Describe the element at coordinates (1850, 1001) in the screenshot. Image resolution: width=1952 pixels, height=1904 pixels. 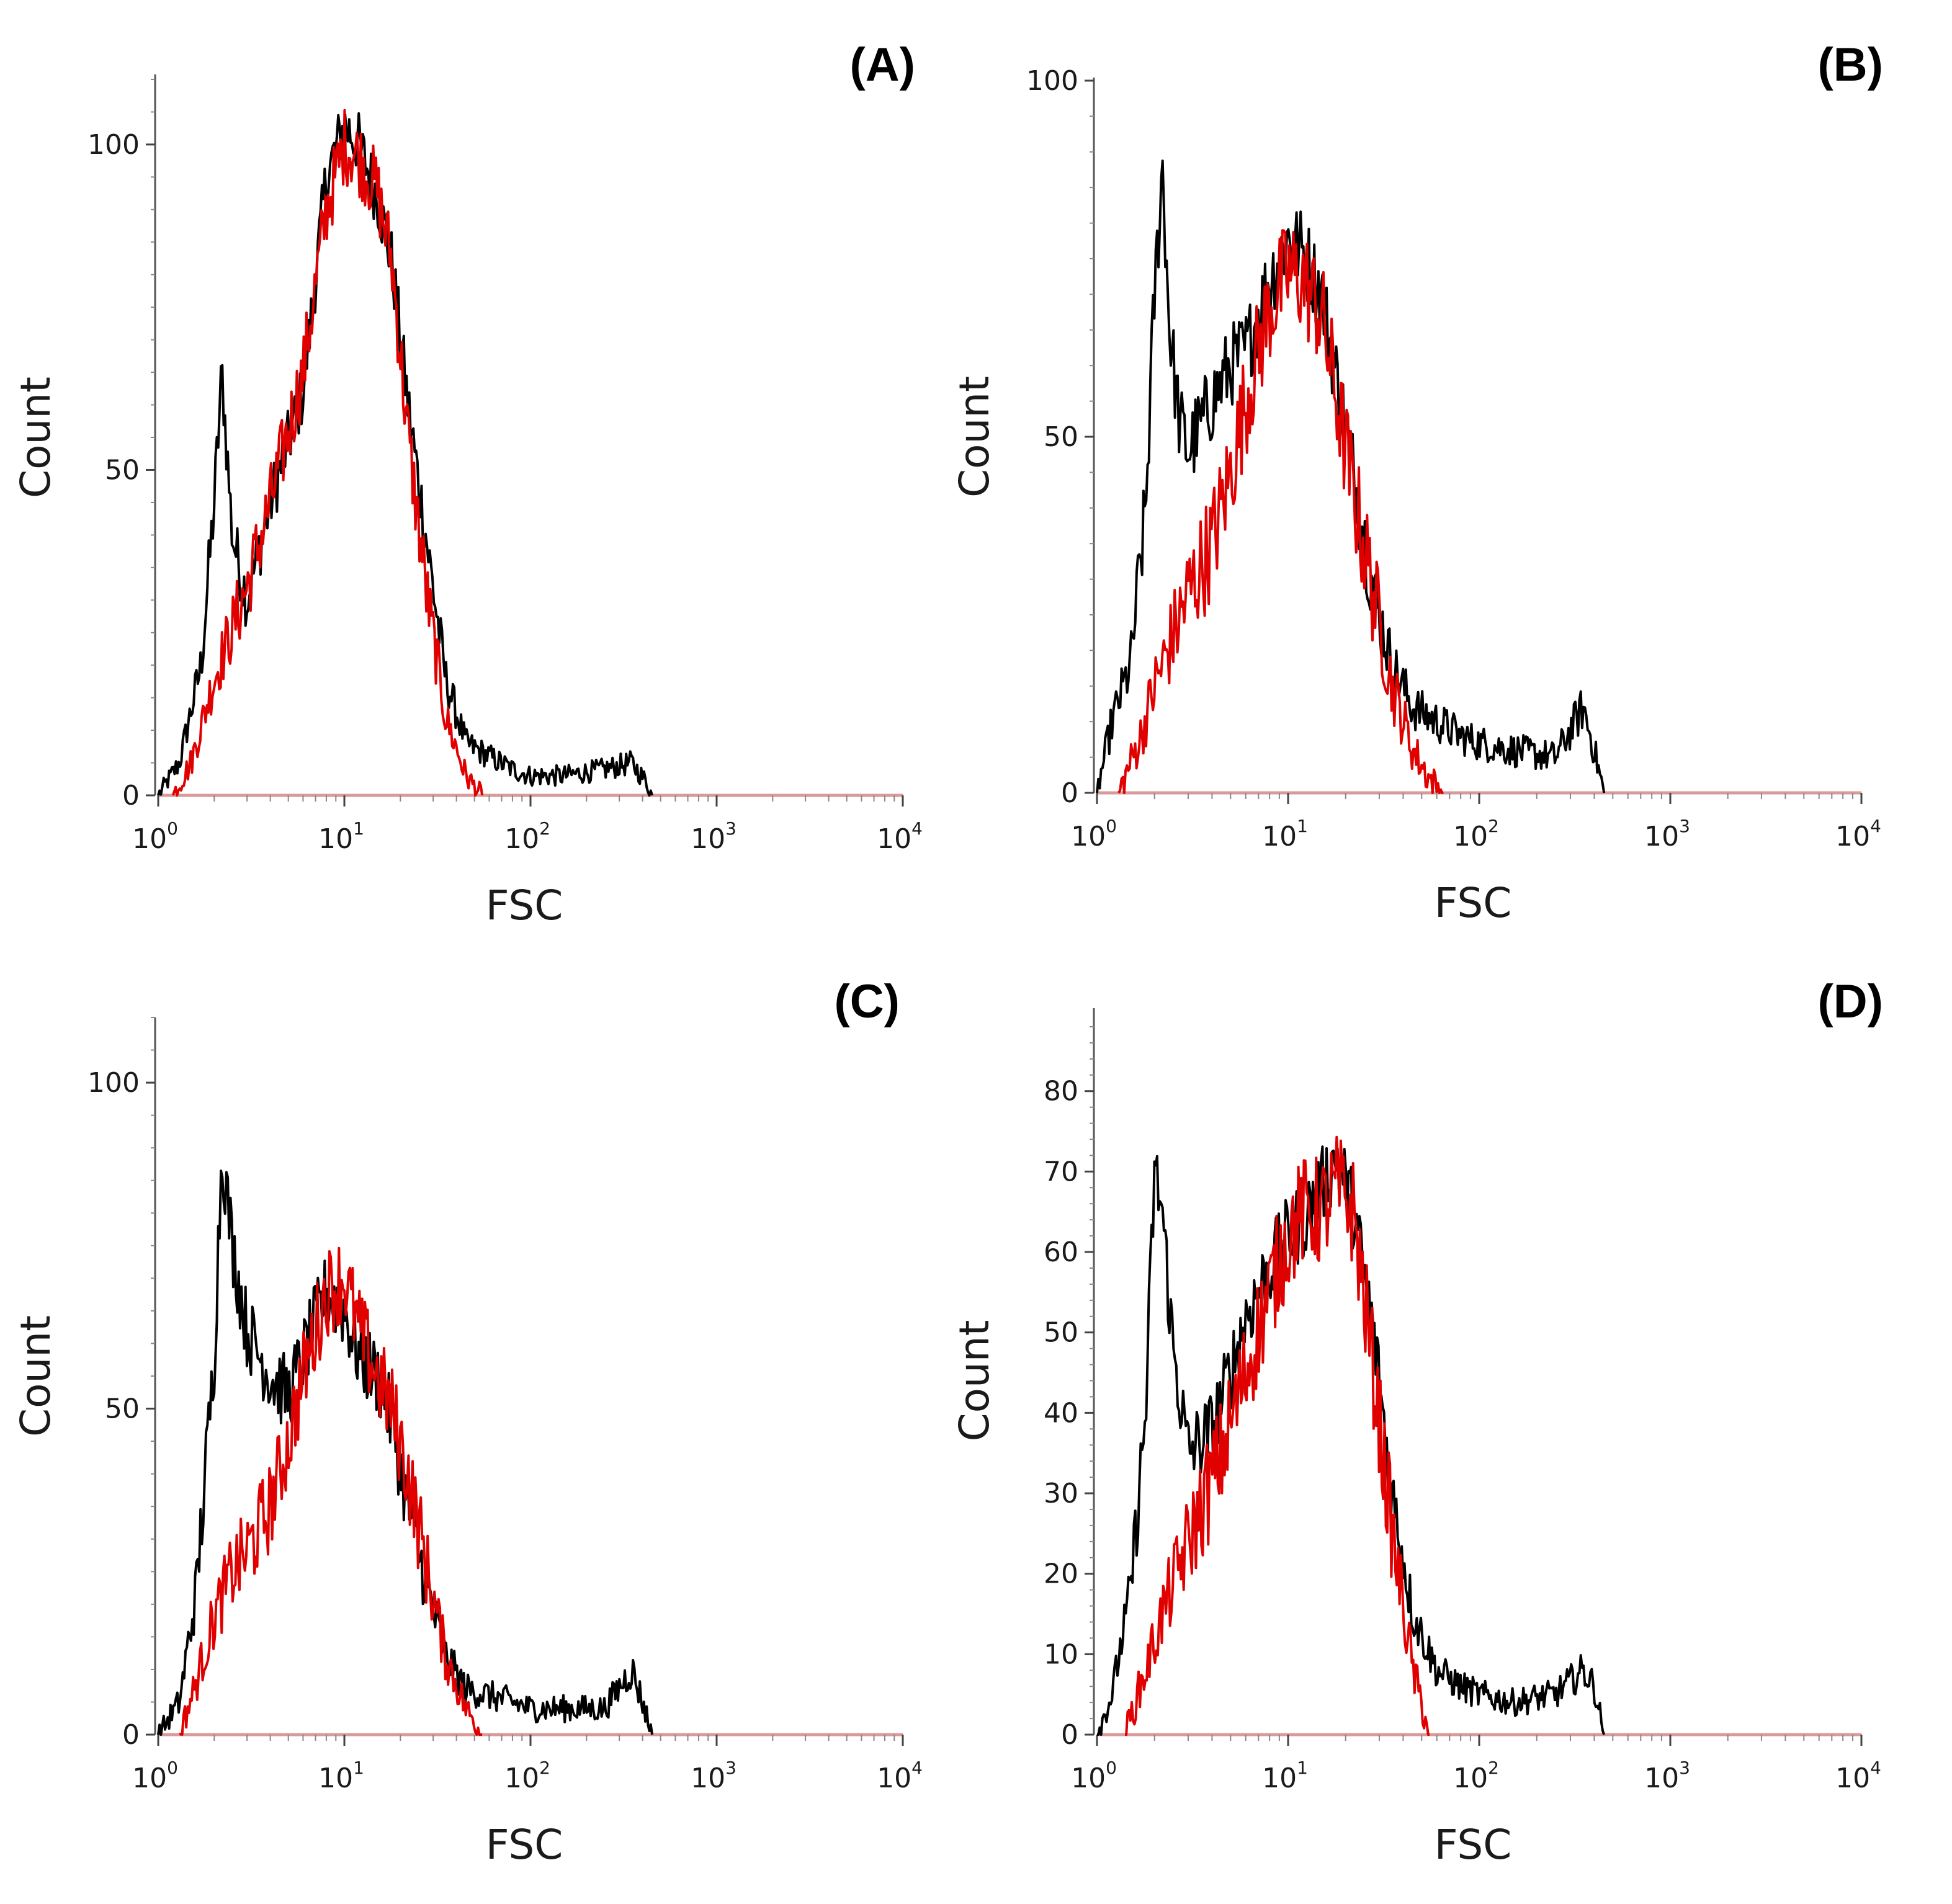
I see `panel-label: (D)` at that location.